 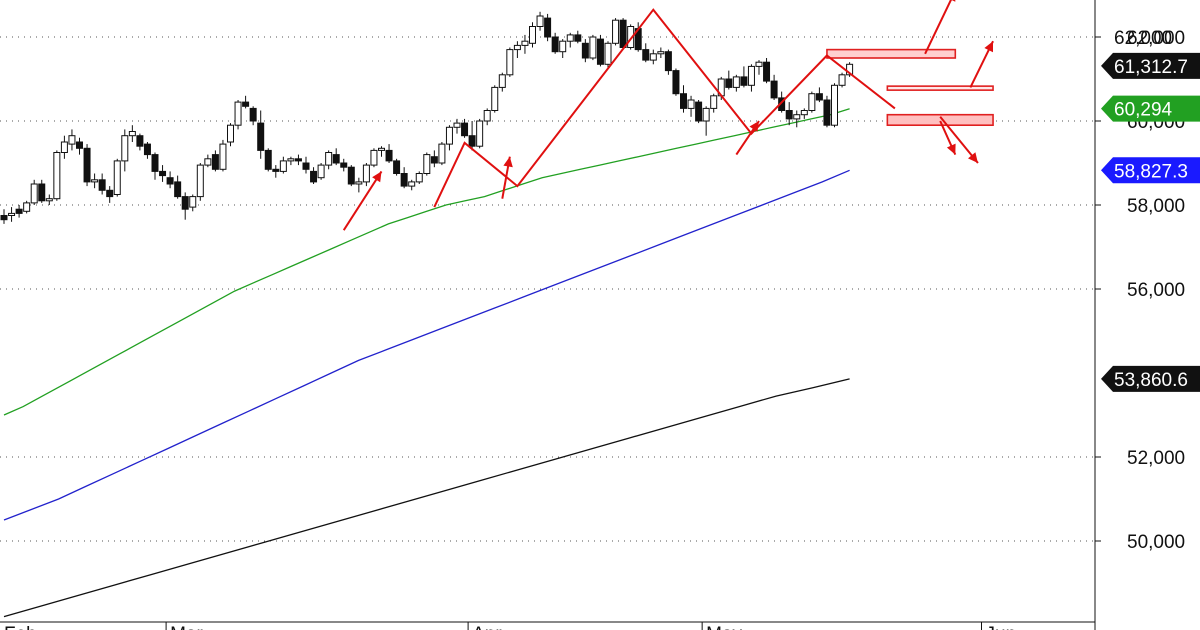 What do you see at coordinates (664, 108) in the screenshot?
I see `zigzag-line` at bounding box center [664, 108].